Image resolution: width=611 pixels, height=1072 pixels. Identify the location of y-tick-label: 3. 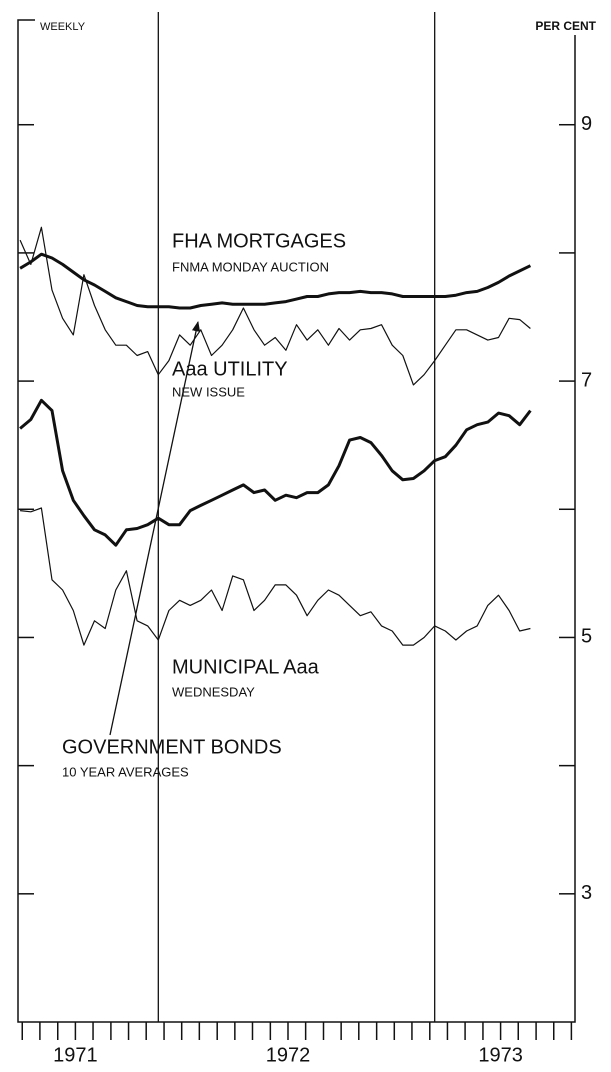
(586, 893).